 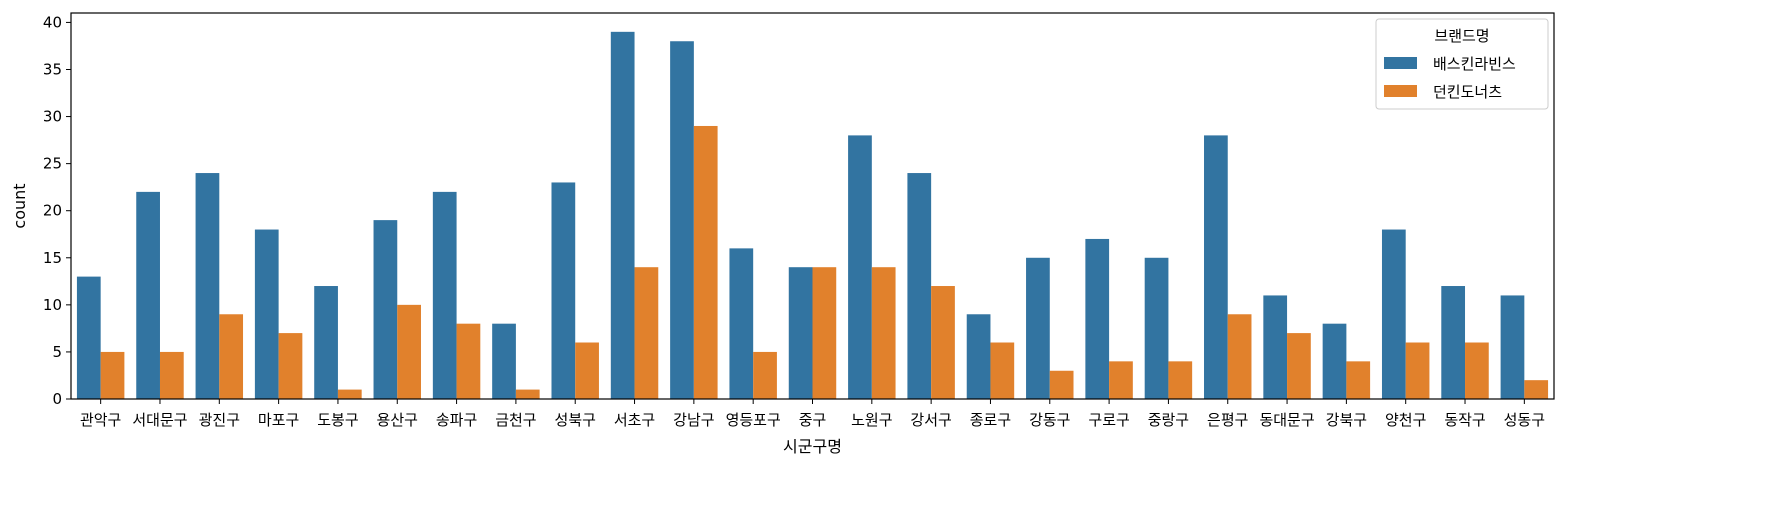 What do you see at coordinates (1467, 92) in the screenshot?
I see `legend-label: 던킨도너츠` at bounding box center [1467, 92].